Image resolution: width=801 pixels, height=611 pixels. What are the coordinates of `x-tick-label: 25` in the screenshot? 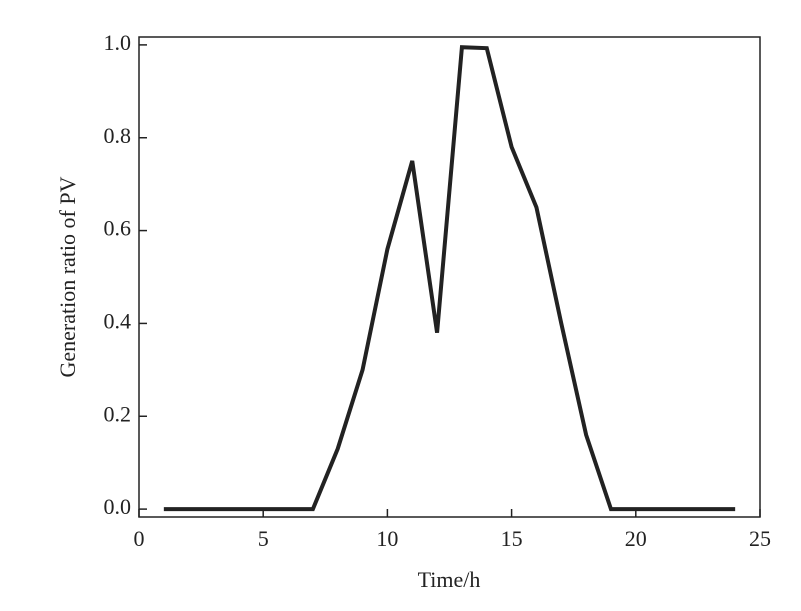 It's located at (760, 538).